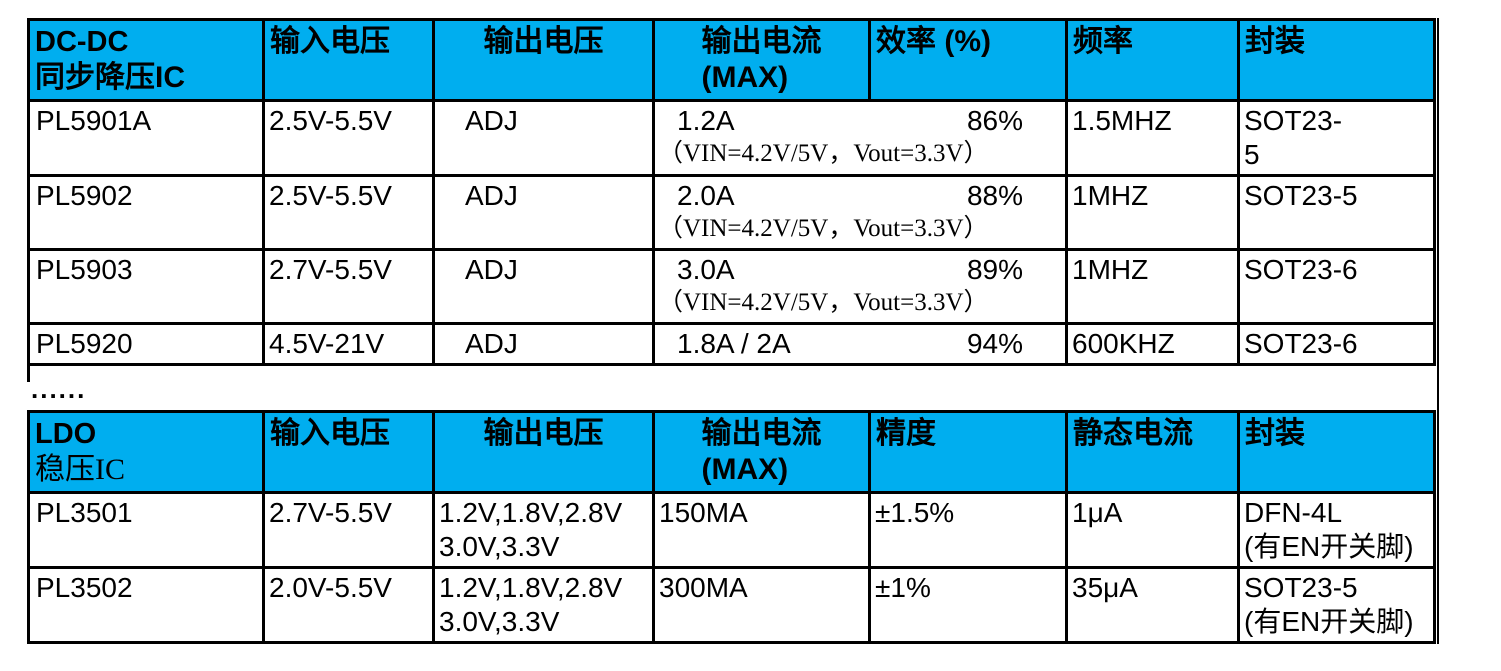 The width and height of the screenshot is (1501, 671). What do you see at coordinates (968, 452) in the screenshot?
I see `ldo-header-accuracy: 精度` at bounding box center [968, 452].